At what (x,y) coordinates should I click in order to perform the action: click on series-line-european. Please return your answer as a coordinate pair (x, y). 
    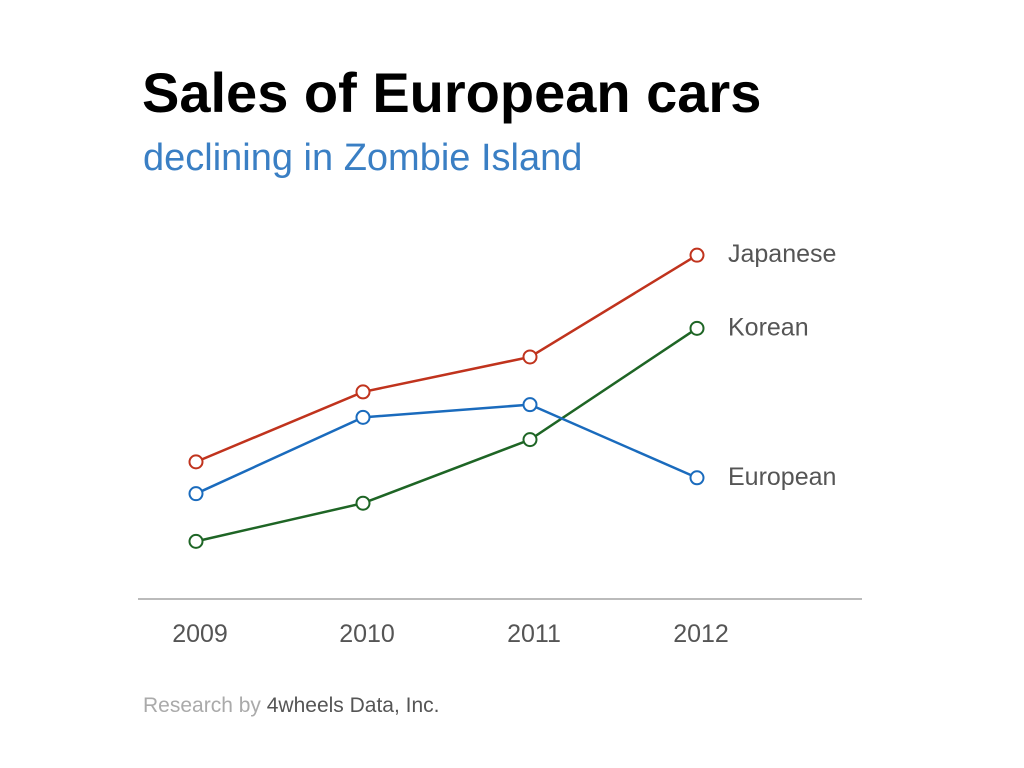
    Looking at the image, I should click on (446, 449).